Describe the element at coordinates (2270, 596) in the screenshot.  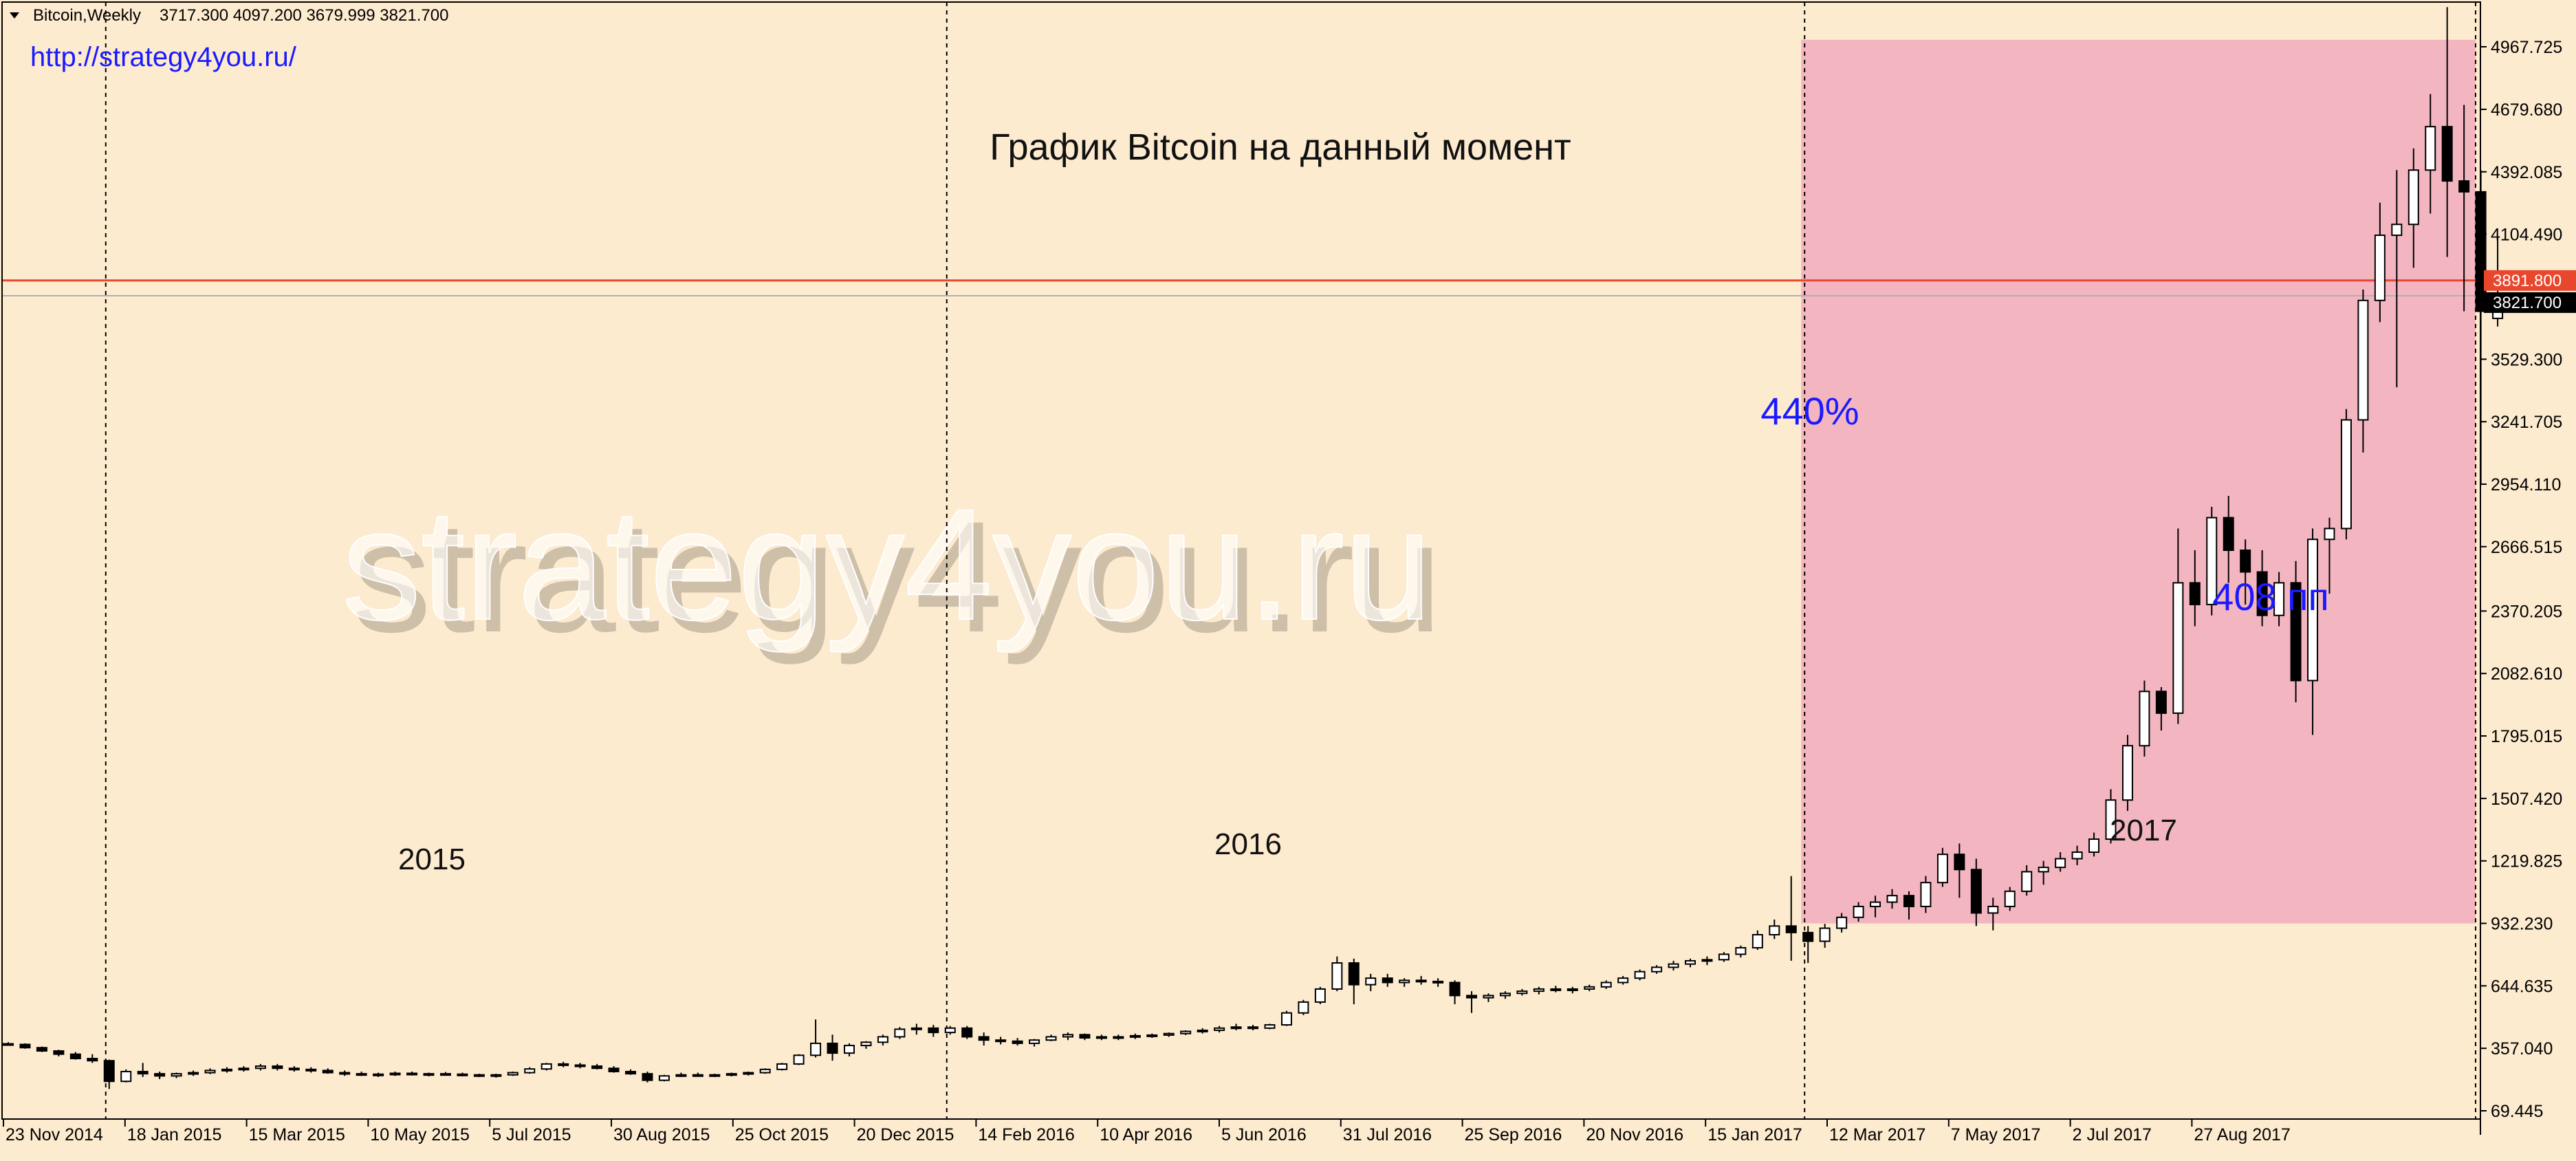
I see `points-annotation: 408 пп` at that location.